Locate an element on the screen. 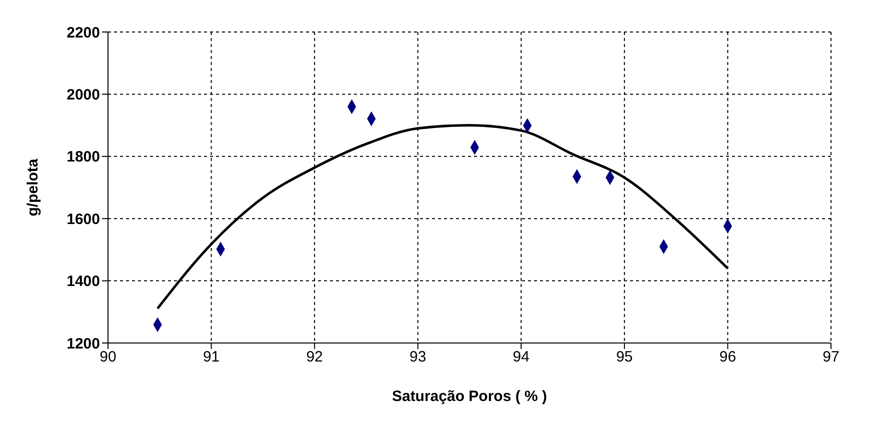 This screenshot has height=423, width=869. x-axis-title: Saturação Poros ( % ) is located at coordinates (470, 396).